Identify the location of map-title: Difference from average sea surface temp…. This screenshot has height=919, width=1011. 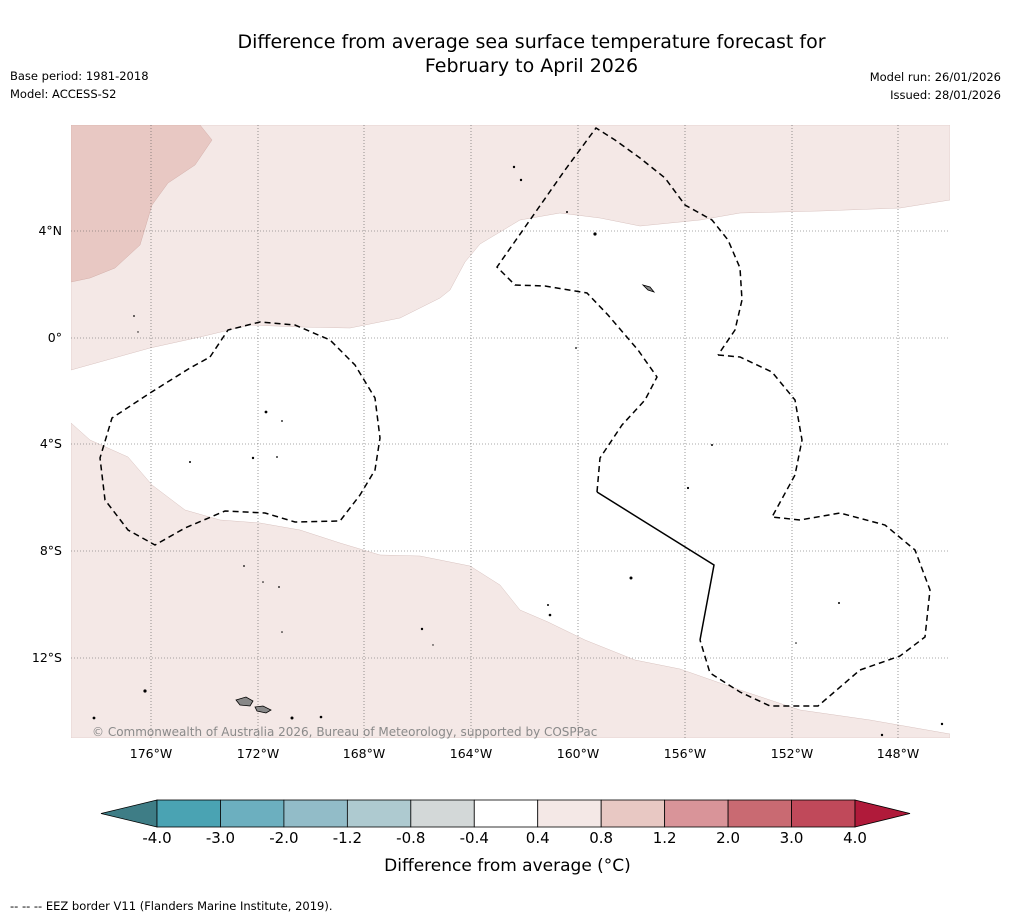
(505, 54).